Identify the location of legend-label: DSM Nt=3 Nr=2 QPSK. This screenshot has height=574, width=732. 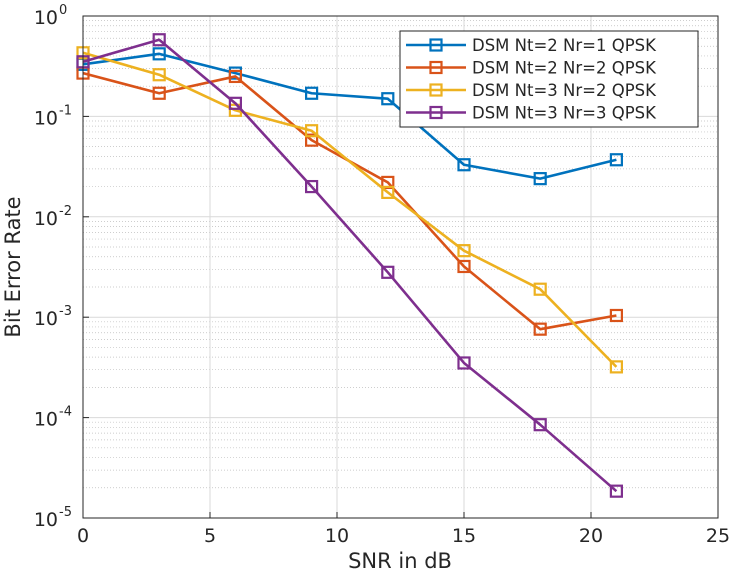
(564, 90).